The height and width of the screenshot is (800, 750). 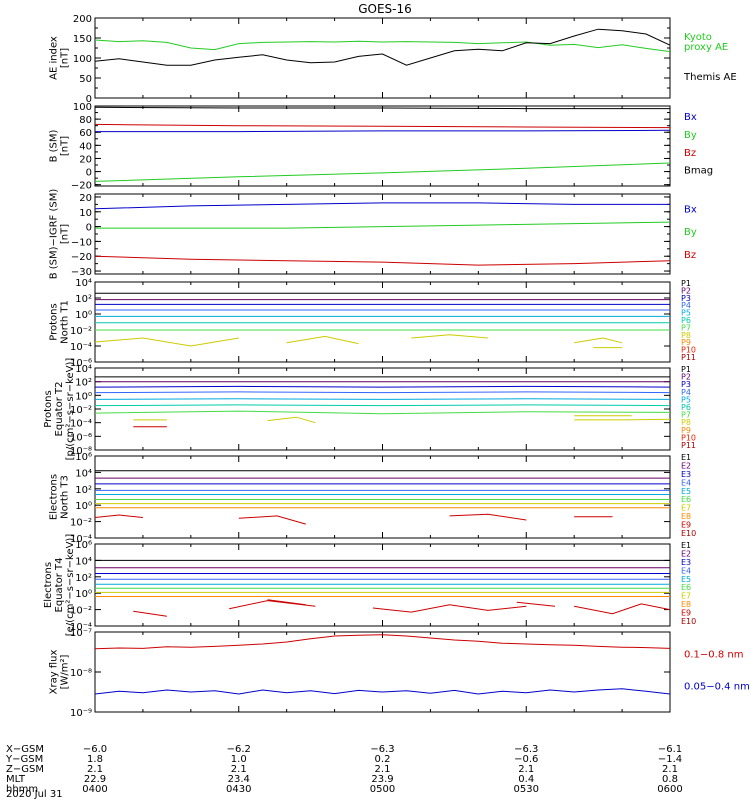 I want to click on tick-value-mlt: 23.9, so click(x=382, y=779).